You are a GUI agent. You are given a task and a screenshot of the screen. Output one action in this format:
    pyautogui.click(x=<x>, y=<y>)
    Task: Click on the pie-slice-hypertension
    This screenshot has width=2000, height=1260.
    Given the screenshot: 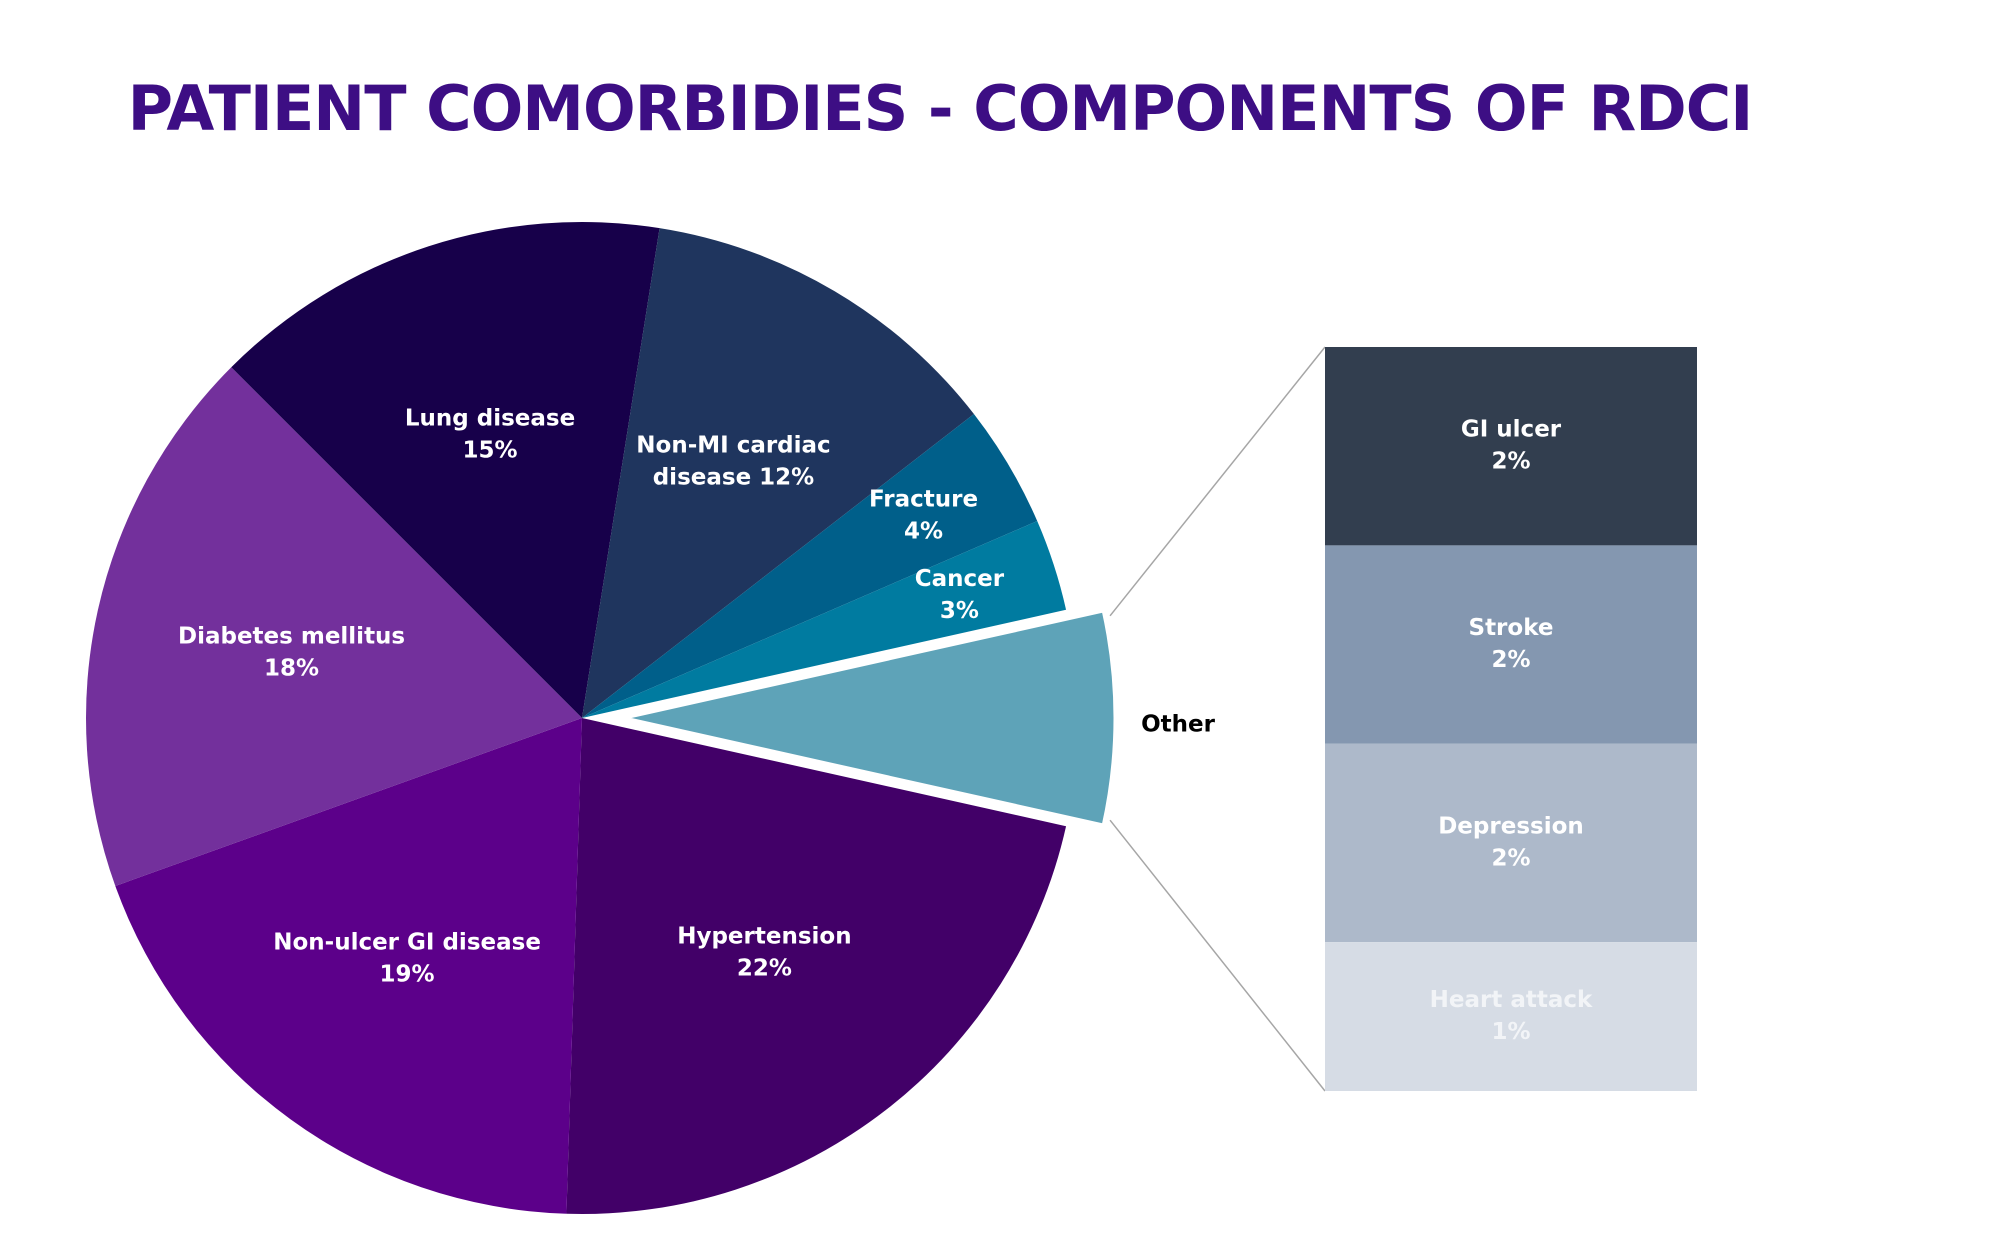 What is the action you would take?
    pyautogui.click(x=816, y=966)
    